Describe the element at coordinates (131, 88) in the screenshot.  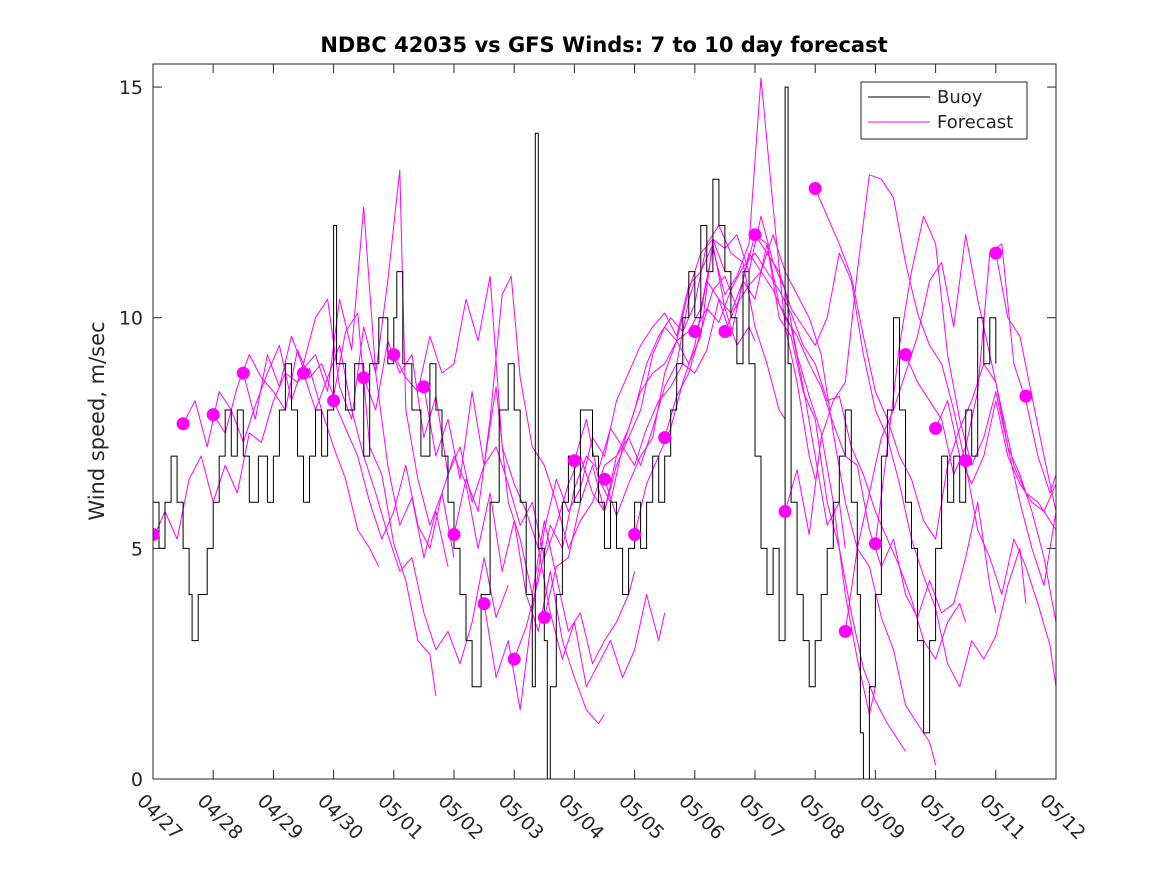
I see `y-tick-label: 15` at that location.